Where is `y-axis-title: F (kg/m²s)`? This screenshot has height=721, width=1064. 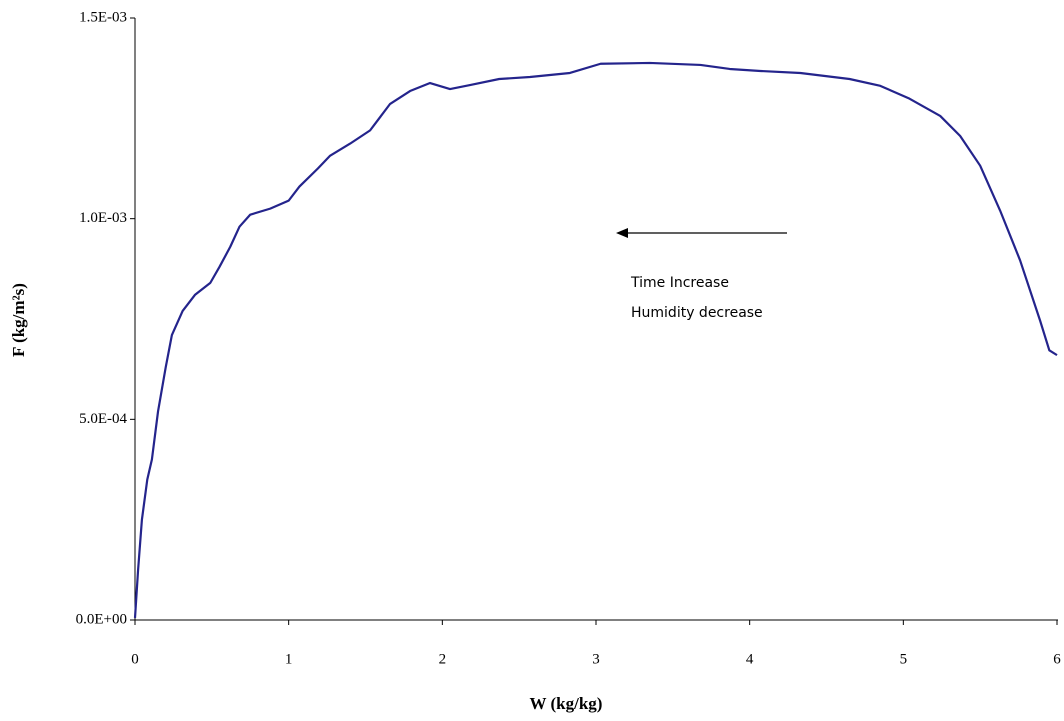
y-axis-title: F (kg/m²s) is located at coordinates (18, 320).